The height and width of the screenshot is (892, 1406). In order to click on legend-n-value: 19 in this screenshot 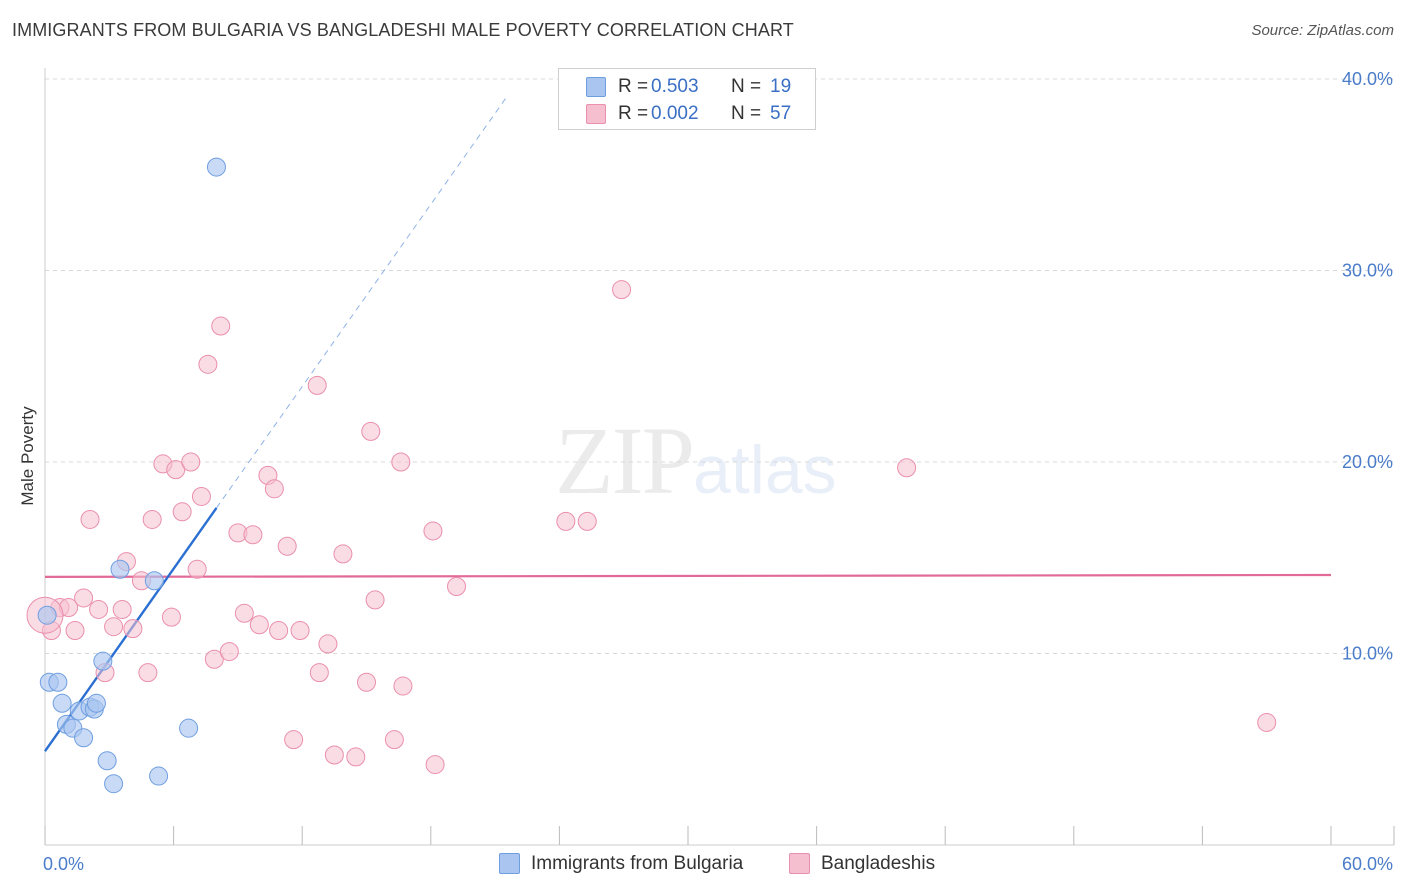, I will do `click(781, 86)`.